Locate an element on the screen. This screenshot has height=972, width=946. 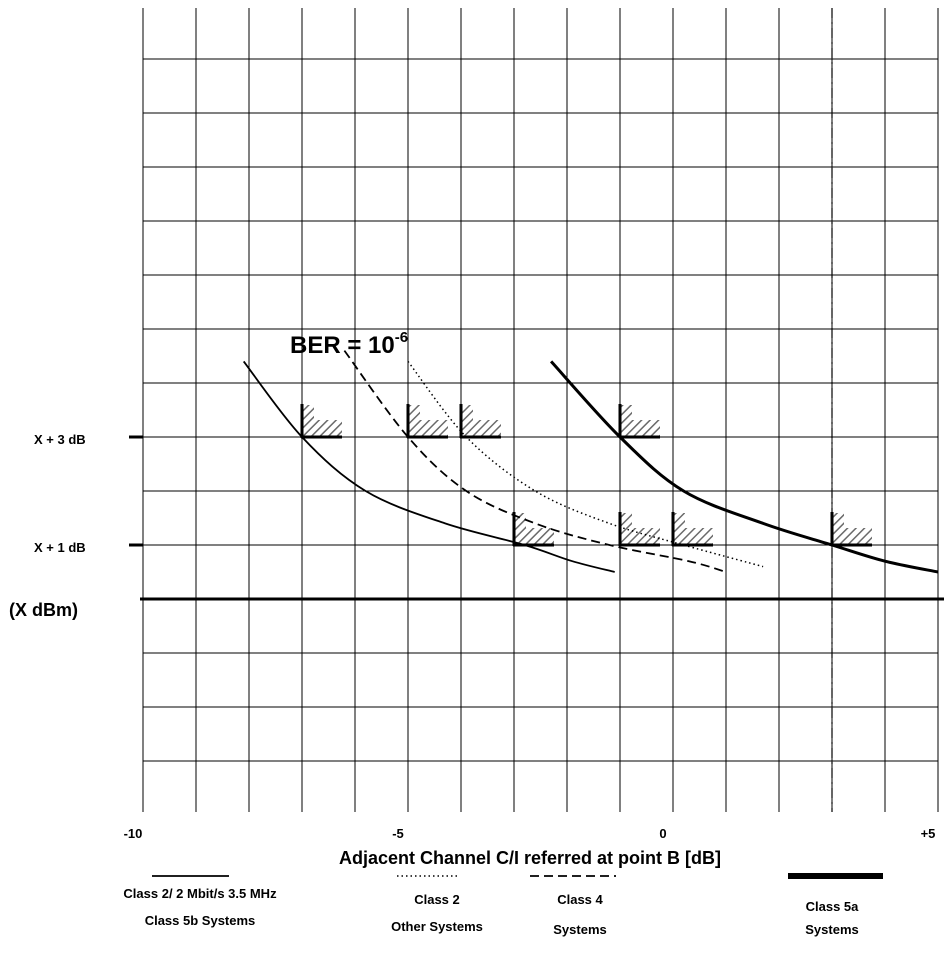
y-tick-label: (X dBm) is located at coordinates (43, 610).